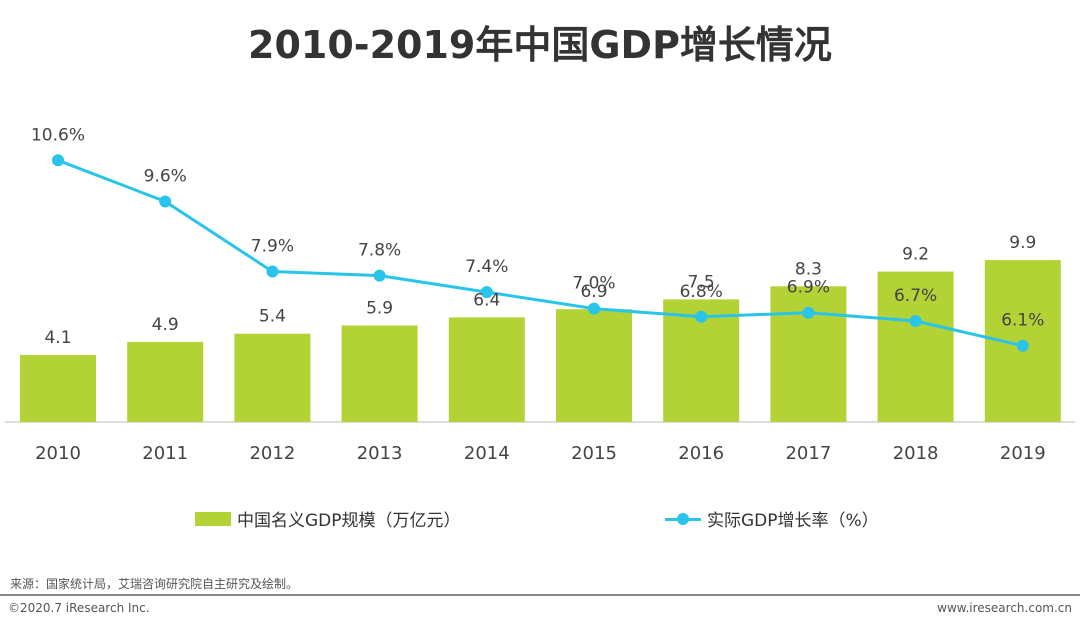  Describe the element at coordinates (486, 292) in the screenshot. I see `line-point-2014` at that location.